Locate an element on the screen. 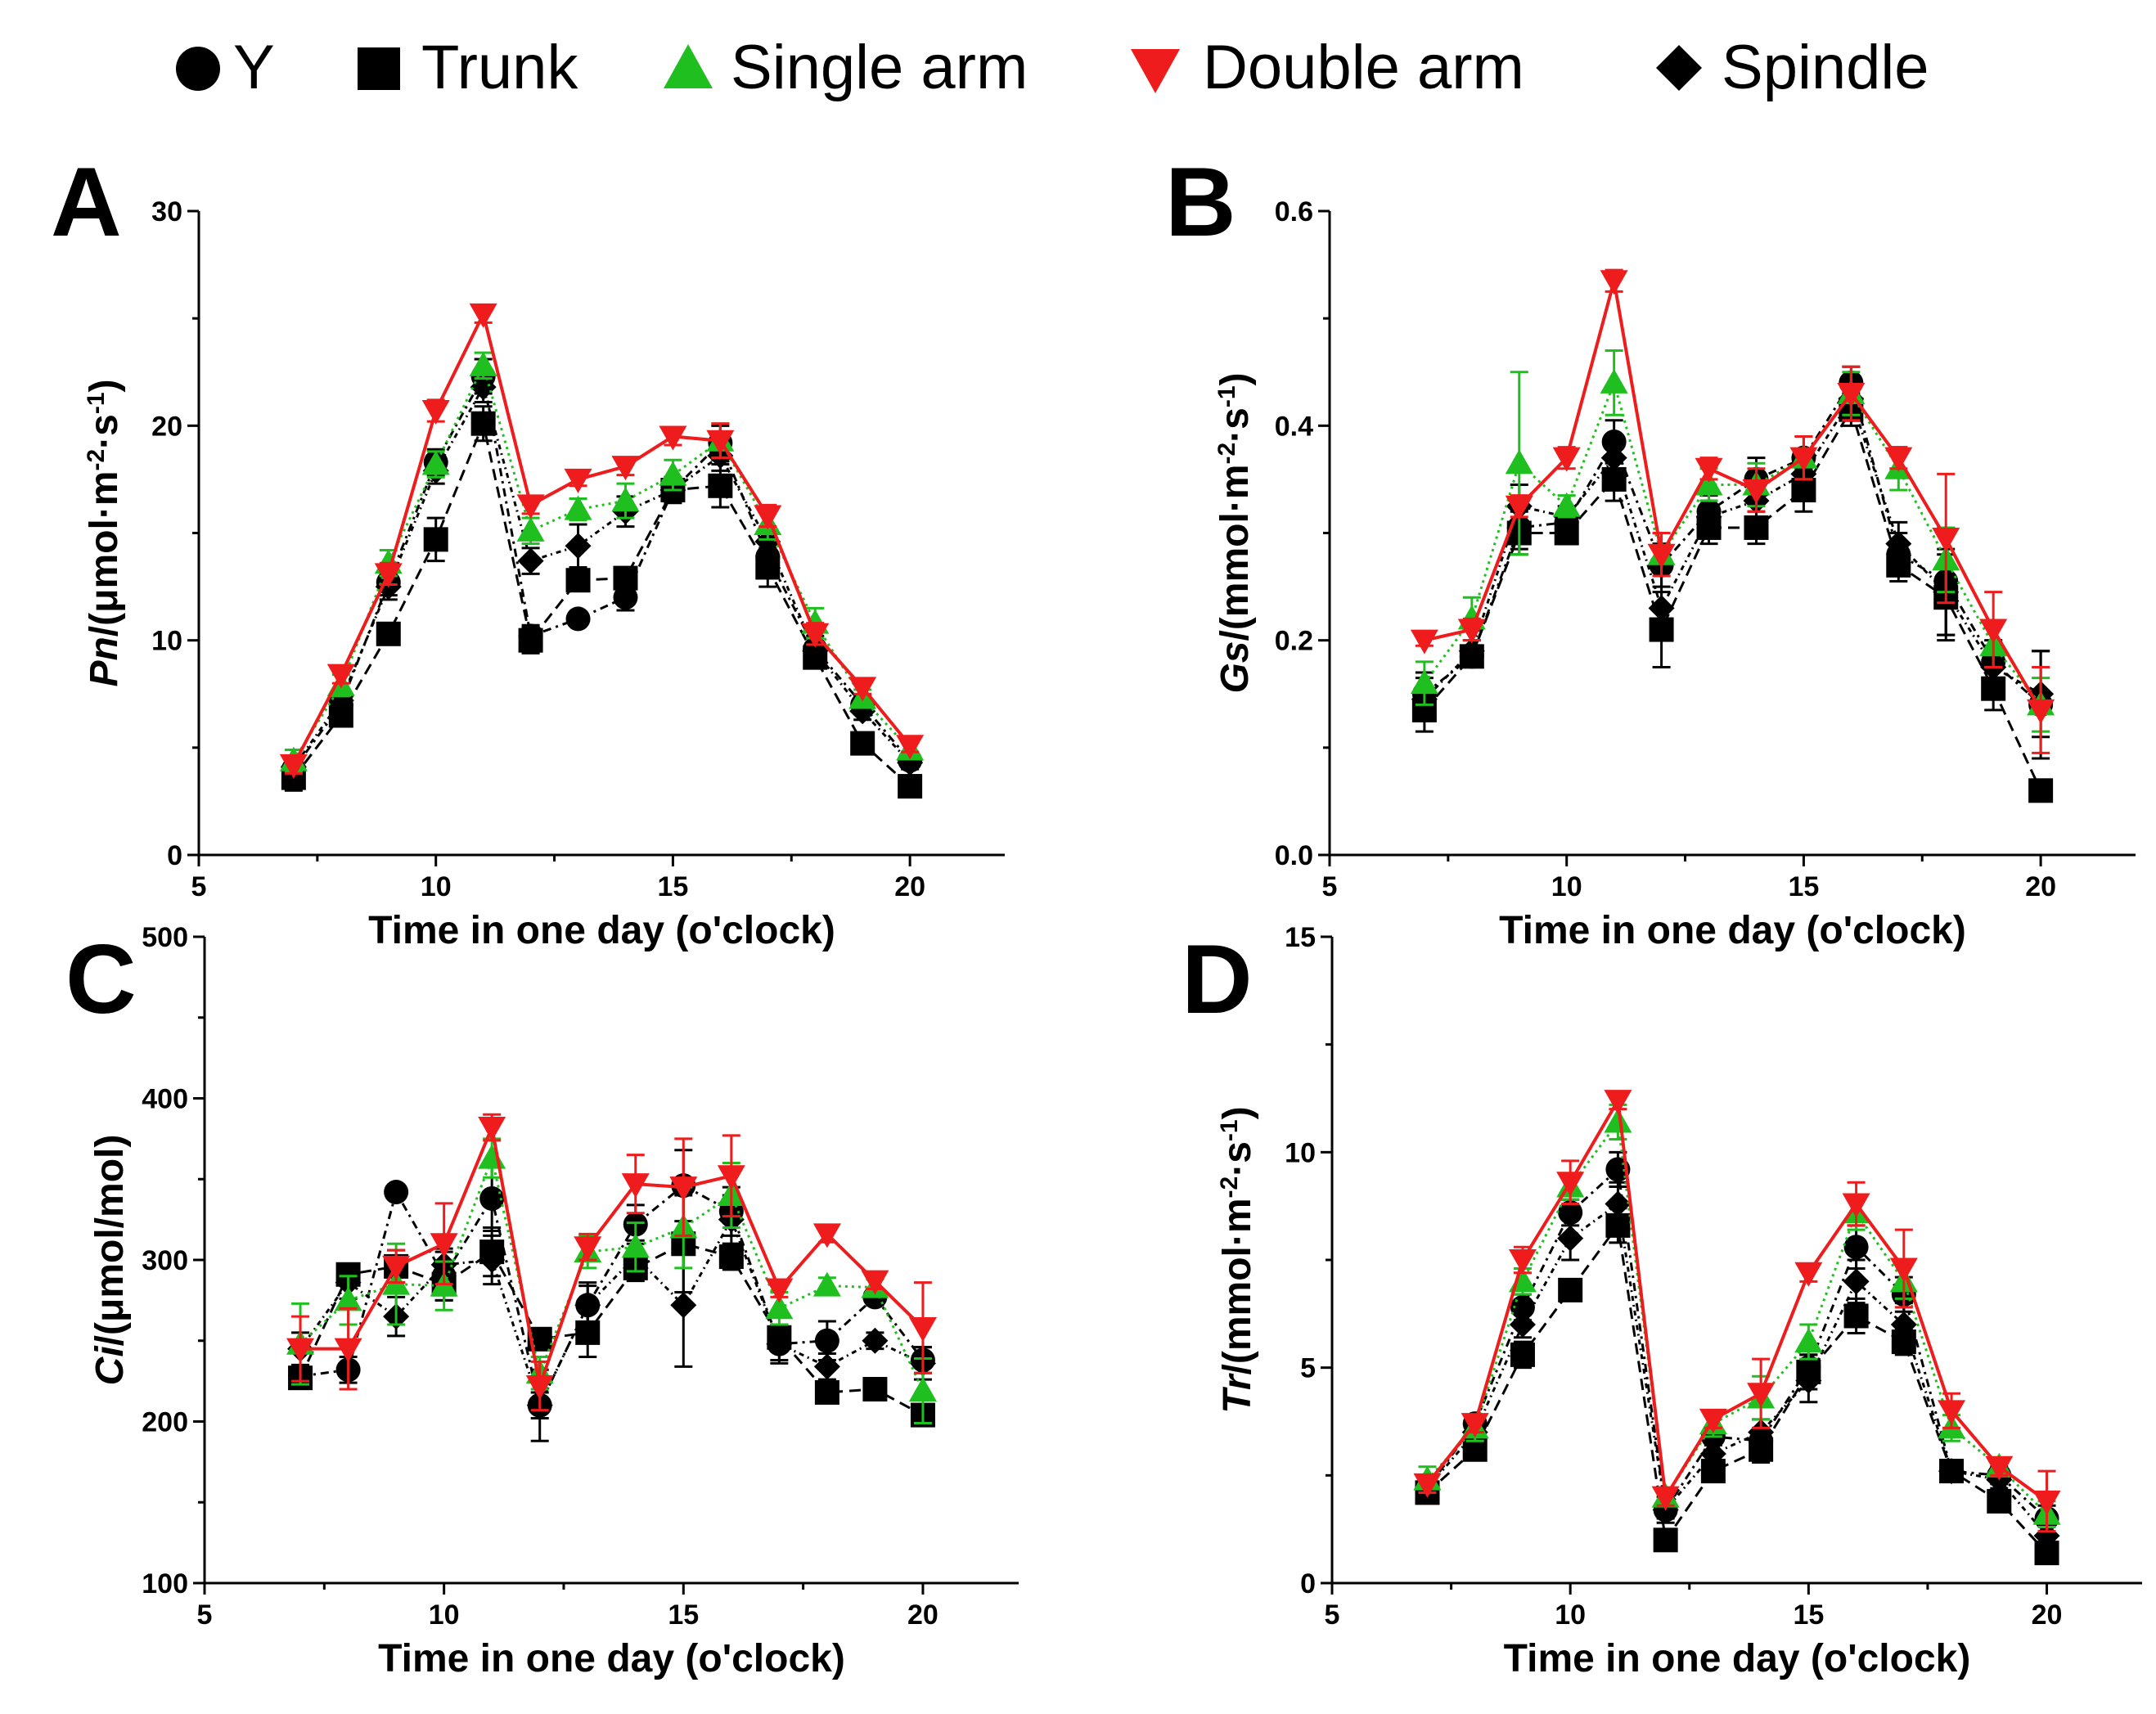 Image resolution: width=2156 pixels, height=1714 pixels. panel-a-x-tick-label: 5 is located at coordinates (199, 886).